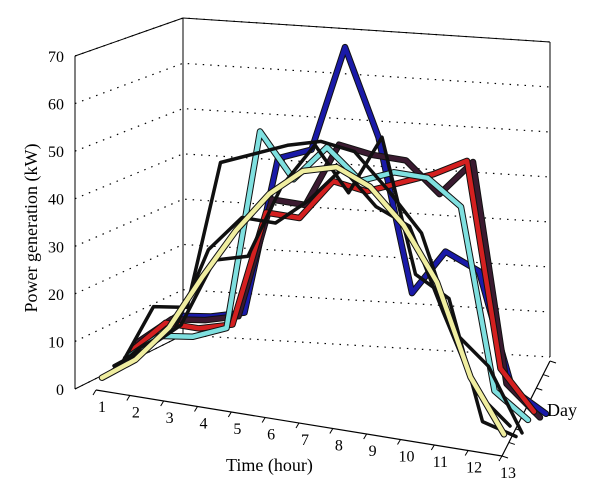 The image size is (600, 497). What do you see at coordinates (60, 390) in the screenshot?
I see `y-tick-label: 0` at bounding box center [60, 390].